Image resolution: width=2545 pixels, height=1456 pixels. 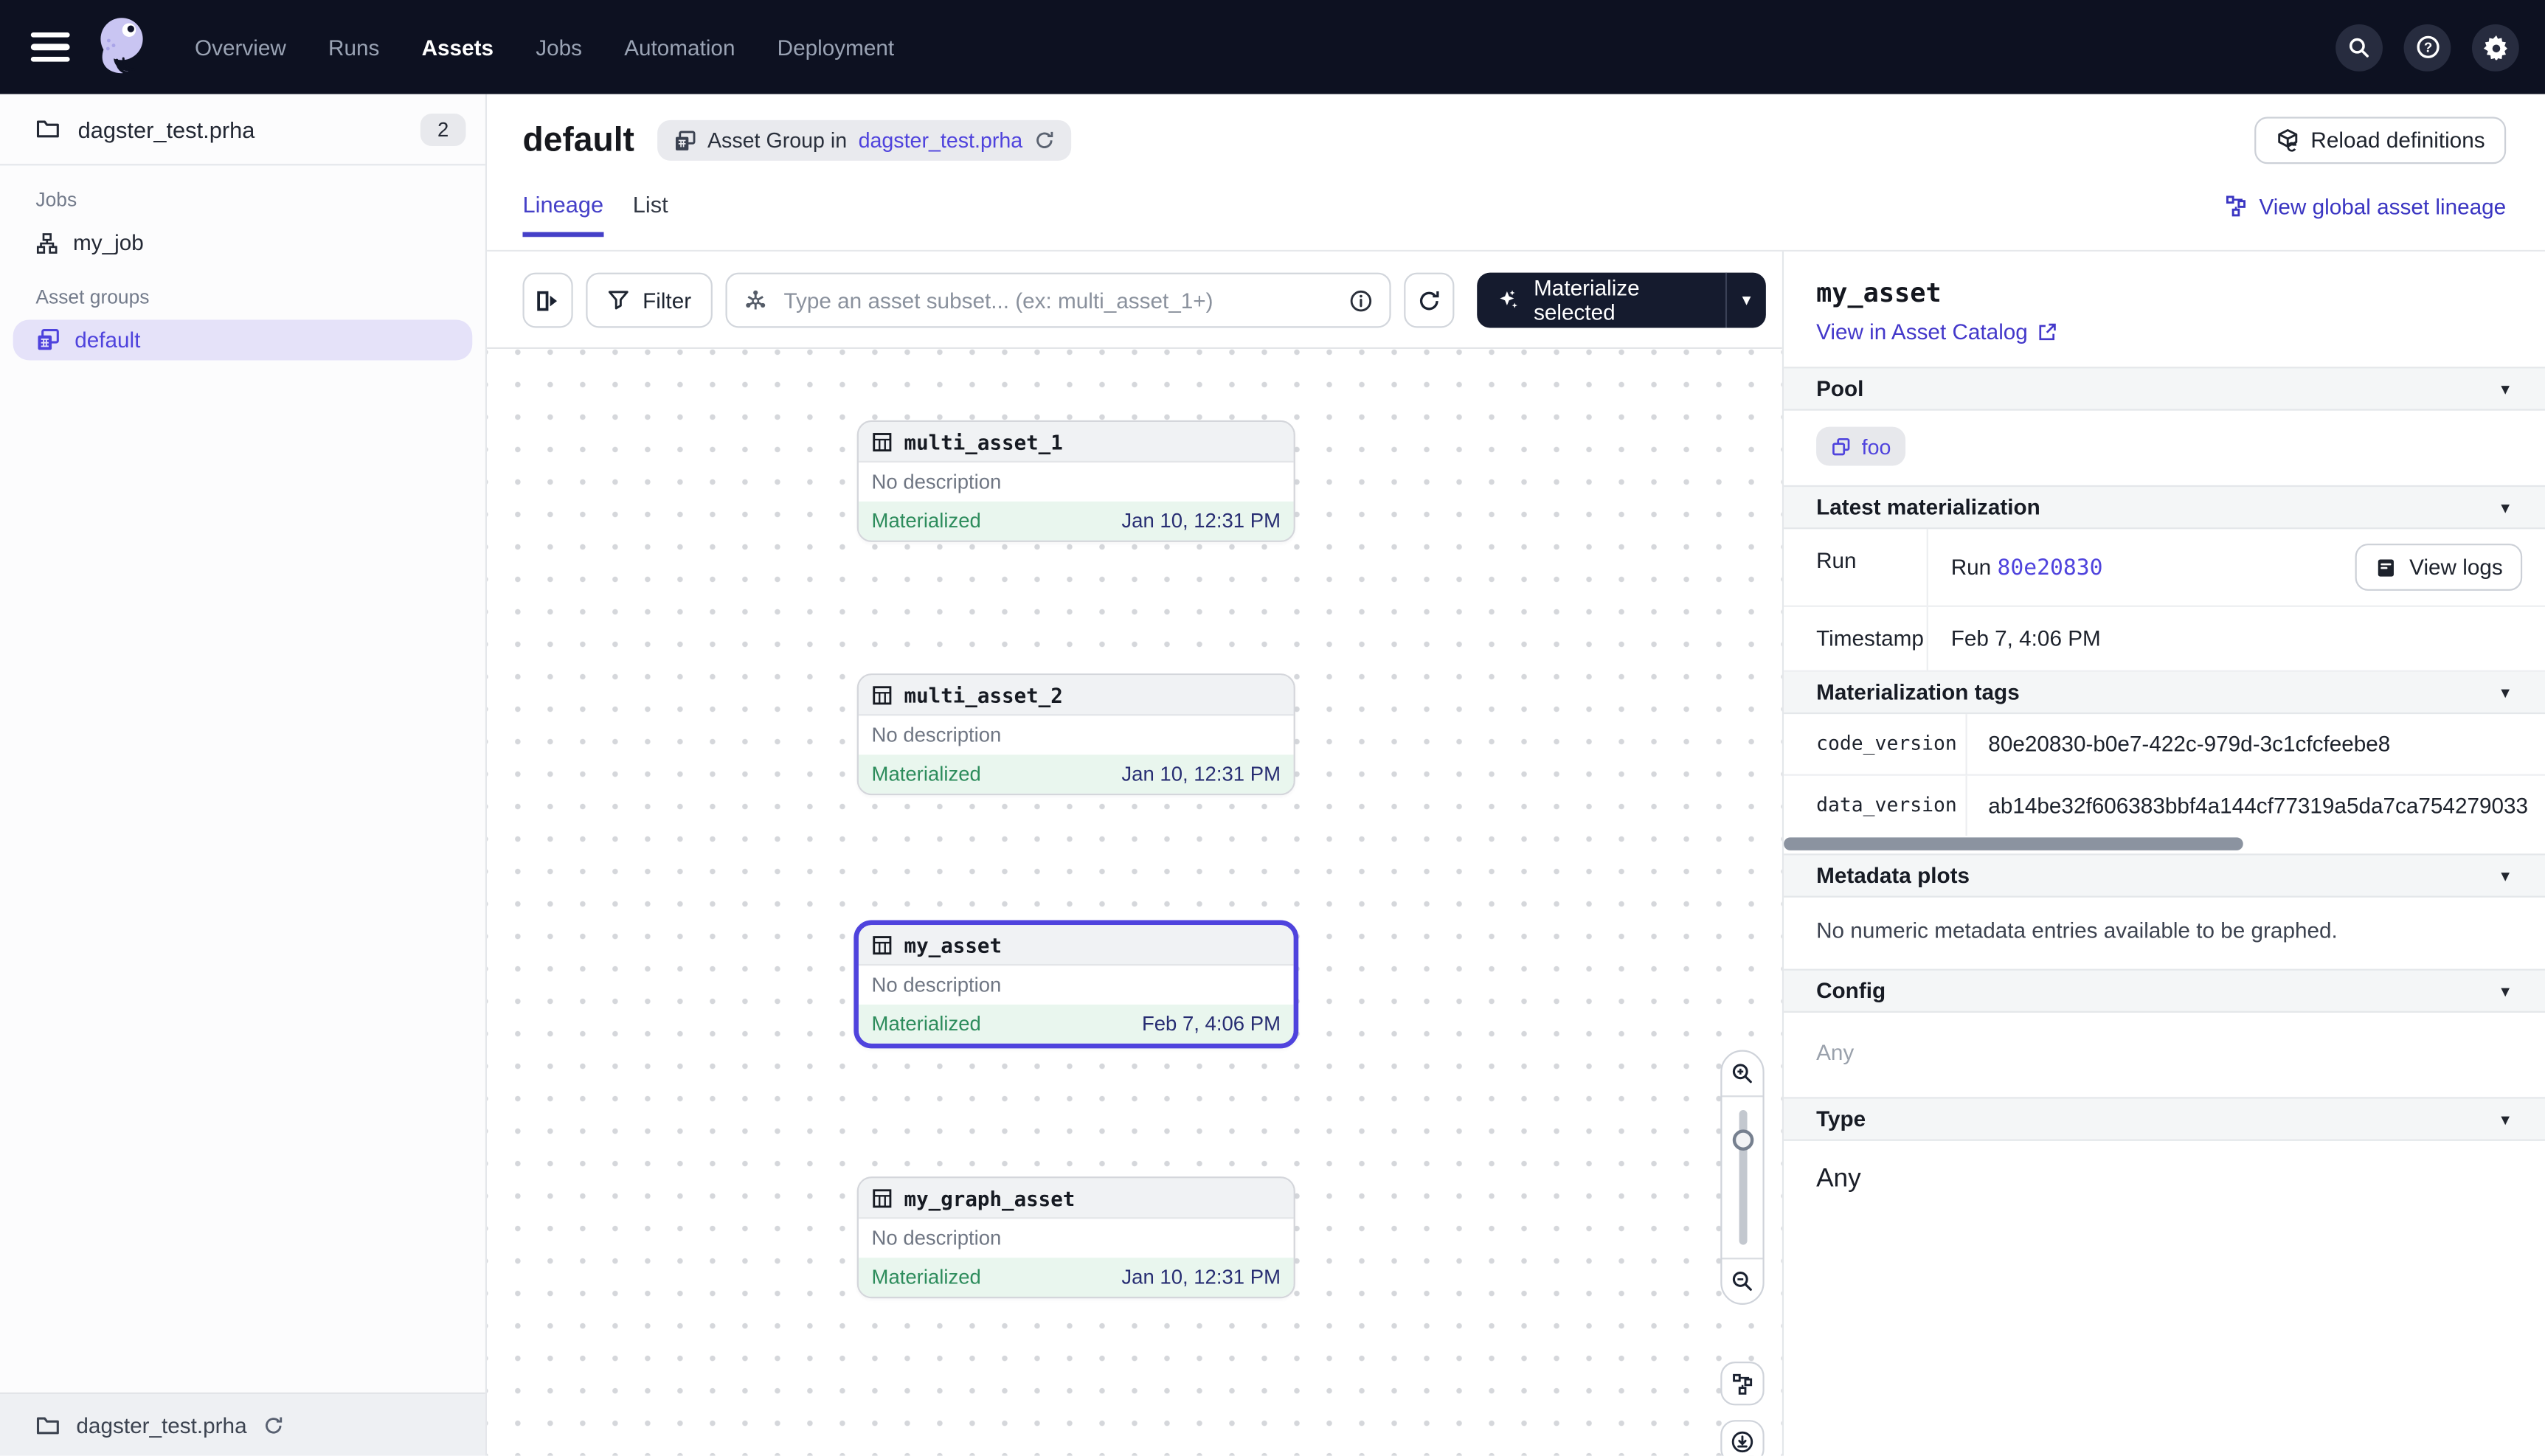 I want to click on repo-count-badge: 2, so click(x=443, y=128).